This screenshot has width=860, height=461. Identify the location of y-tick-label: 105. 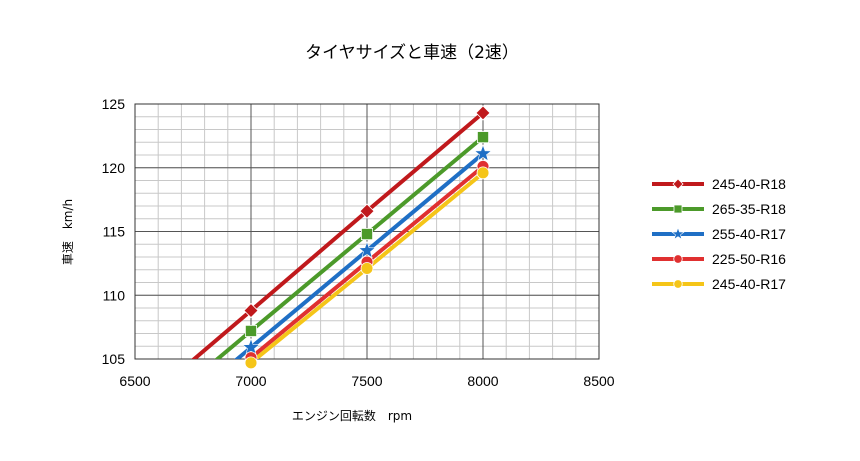
(114, 359).